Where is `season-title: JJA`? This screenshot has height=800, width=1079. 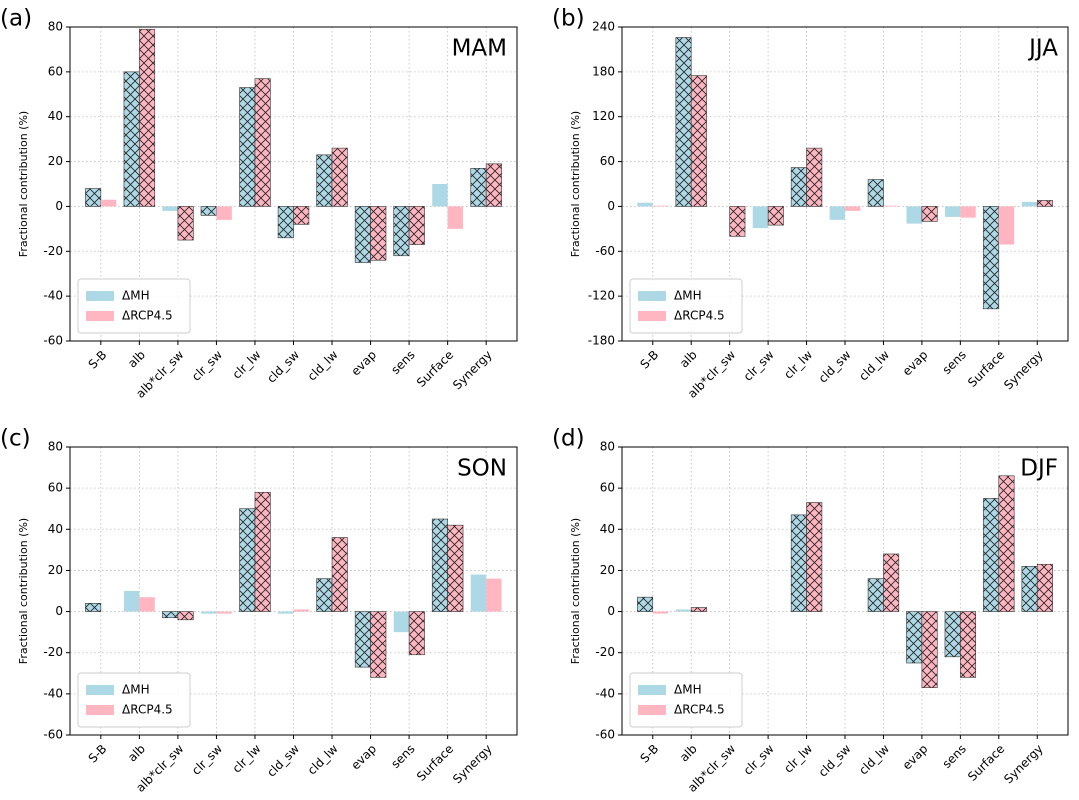 season-title: JJA is located at coordinates (1042, 49).